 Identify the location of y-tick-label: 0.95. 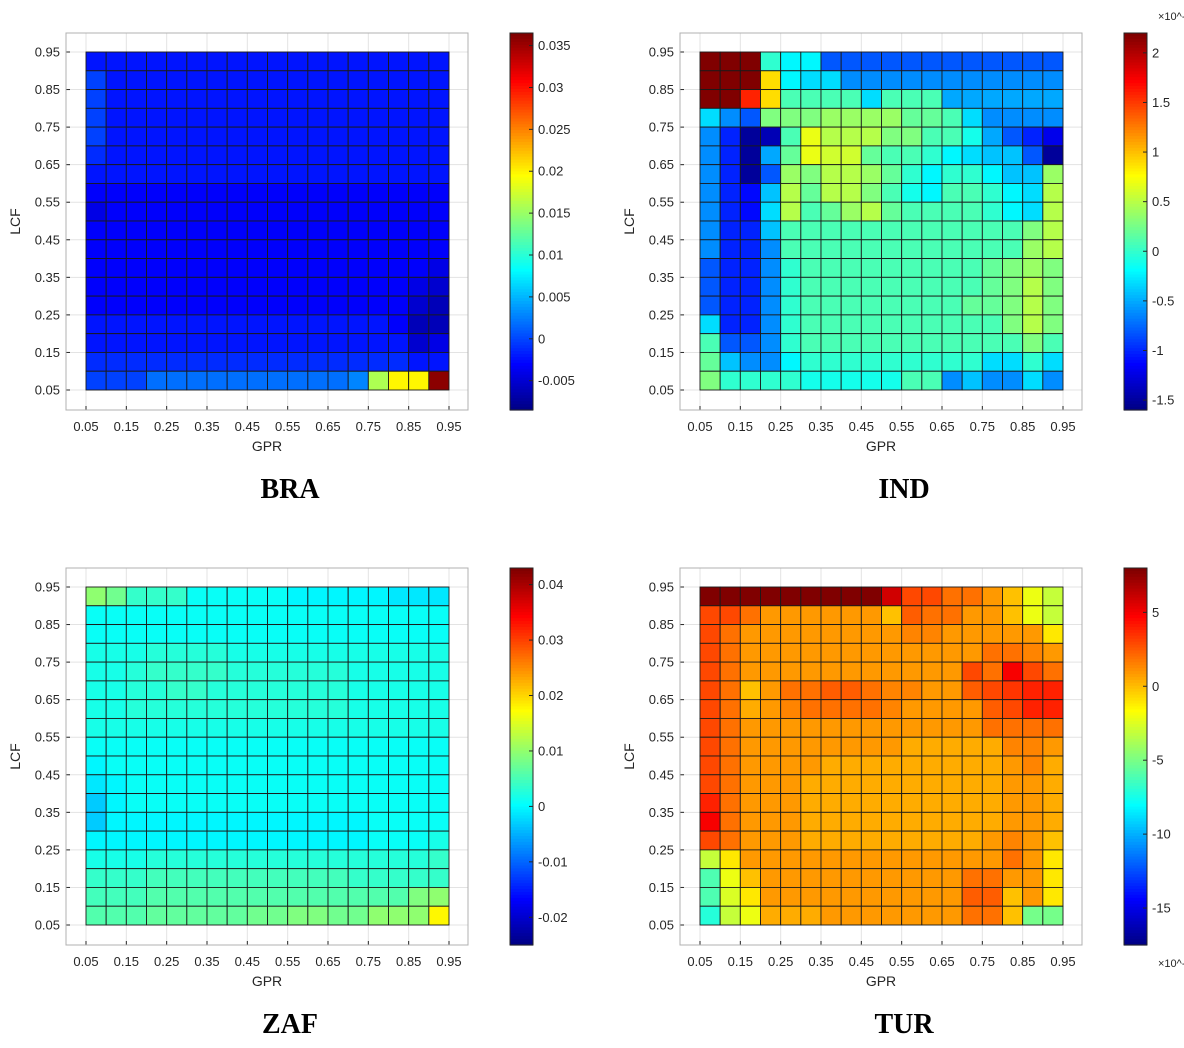
(661, 52).